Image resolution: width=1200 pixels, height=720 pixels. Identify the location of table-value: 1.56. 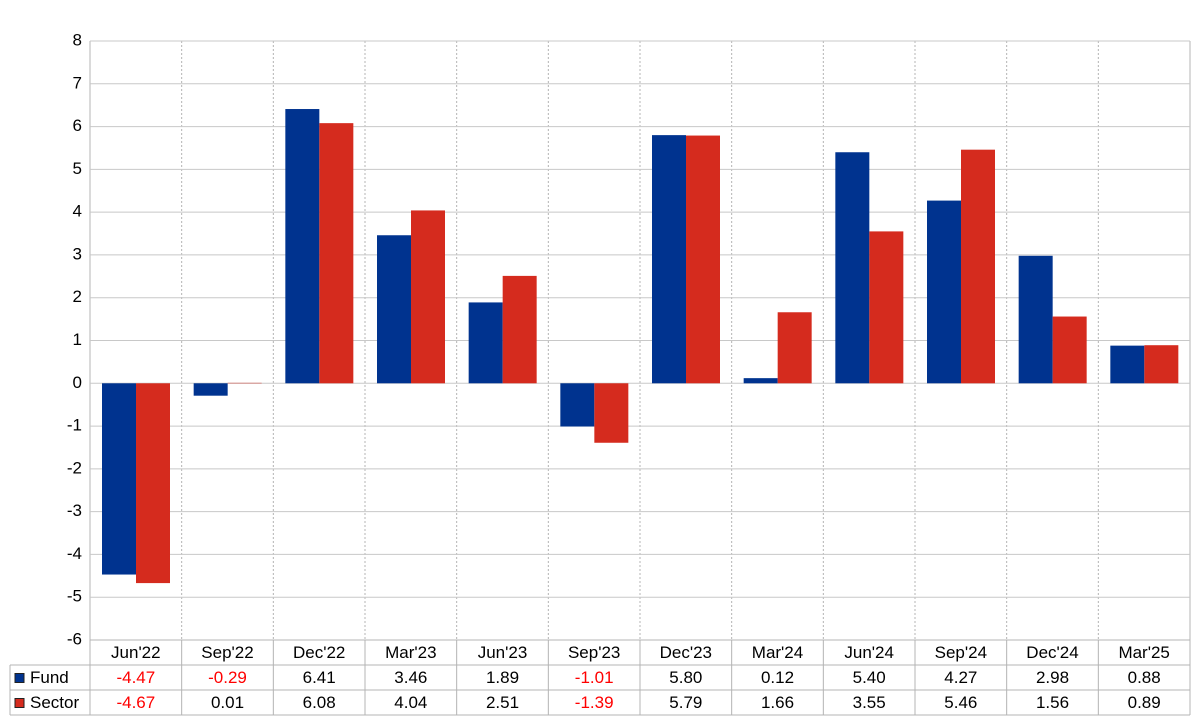
(1052, 702).